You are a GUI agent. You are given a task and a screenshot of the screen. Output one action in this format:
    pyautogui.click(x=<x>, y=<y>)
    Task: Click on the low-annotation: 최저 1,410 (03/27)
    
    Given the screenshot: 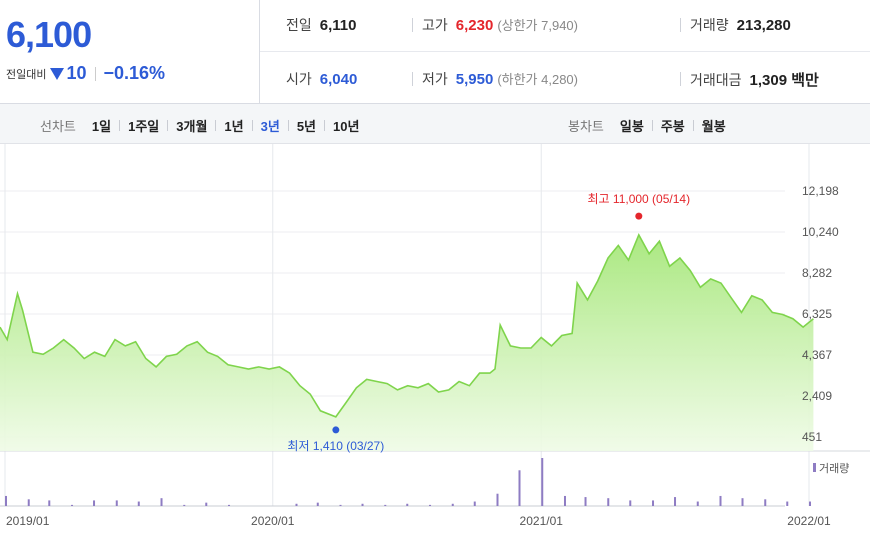 What is the action you would take?
    pyautogui.click(x=335, y=446)
    